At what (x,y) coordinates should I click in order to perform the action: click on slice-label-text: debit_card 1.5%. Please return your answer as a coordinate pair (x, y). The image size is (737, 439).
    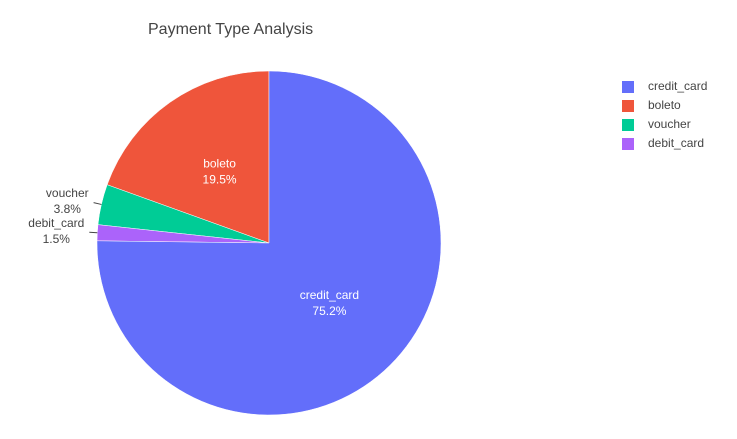
    Looking at the image, I should click on (56, 231).